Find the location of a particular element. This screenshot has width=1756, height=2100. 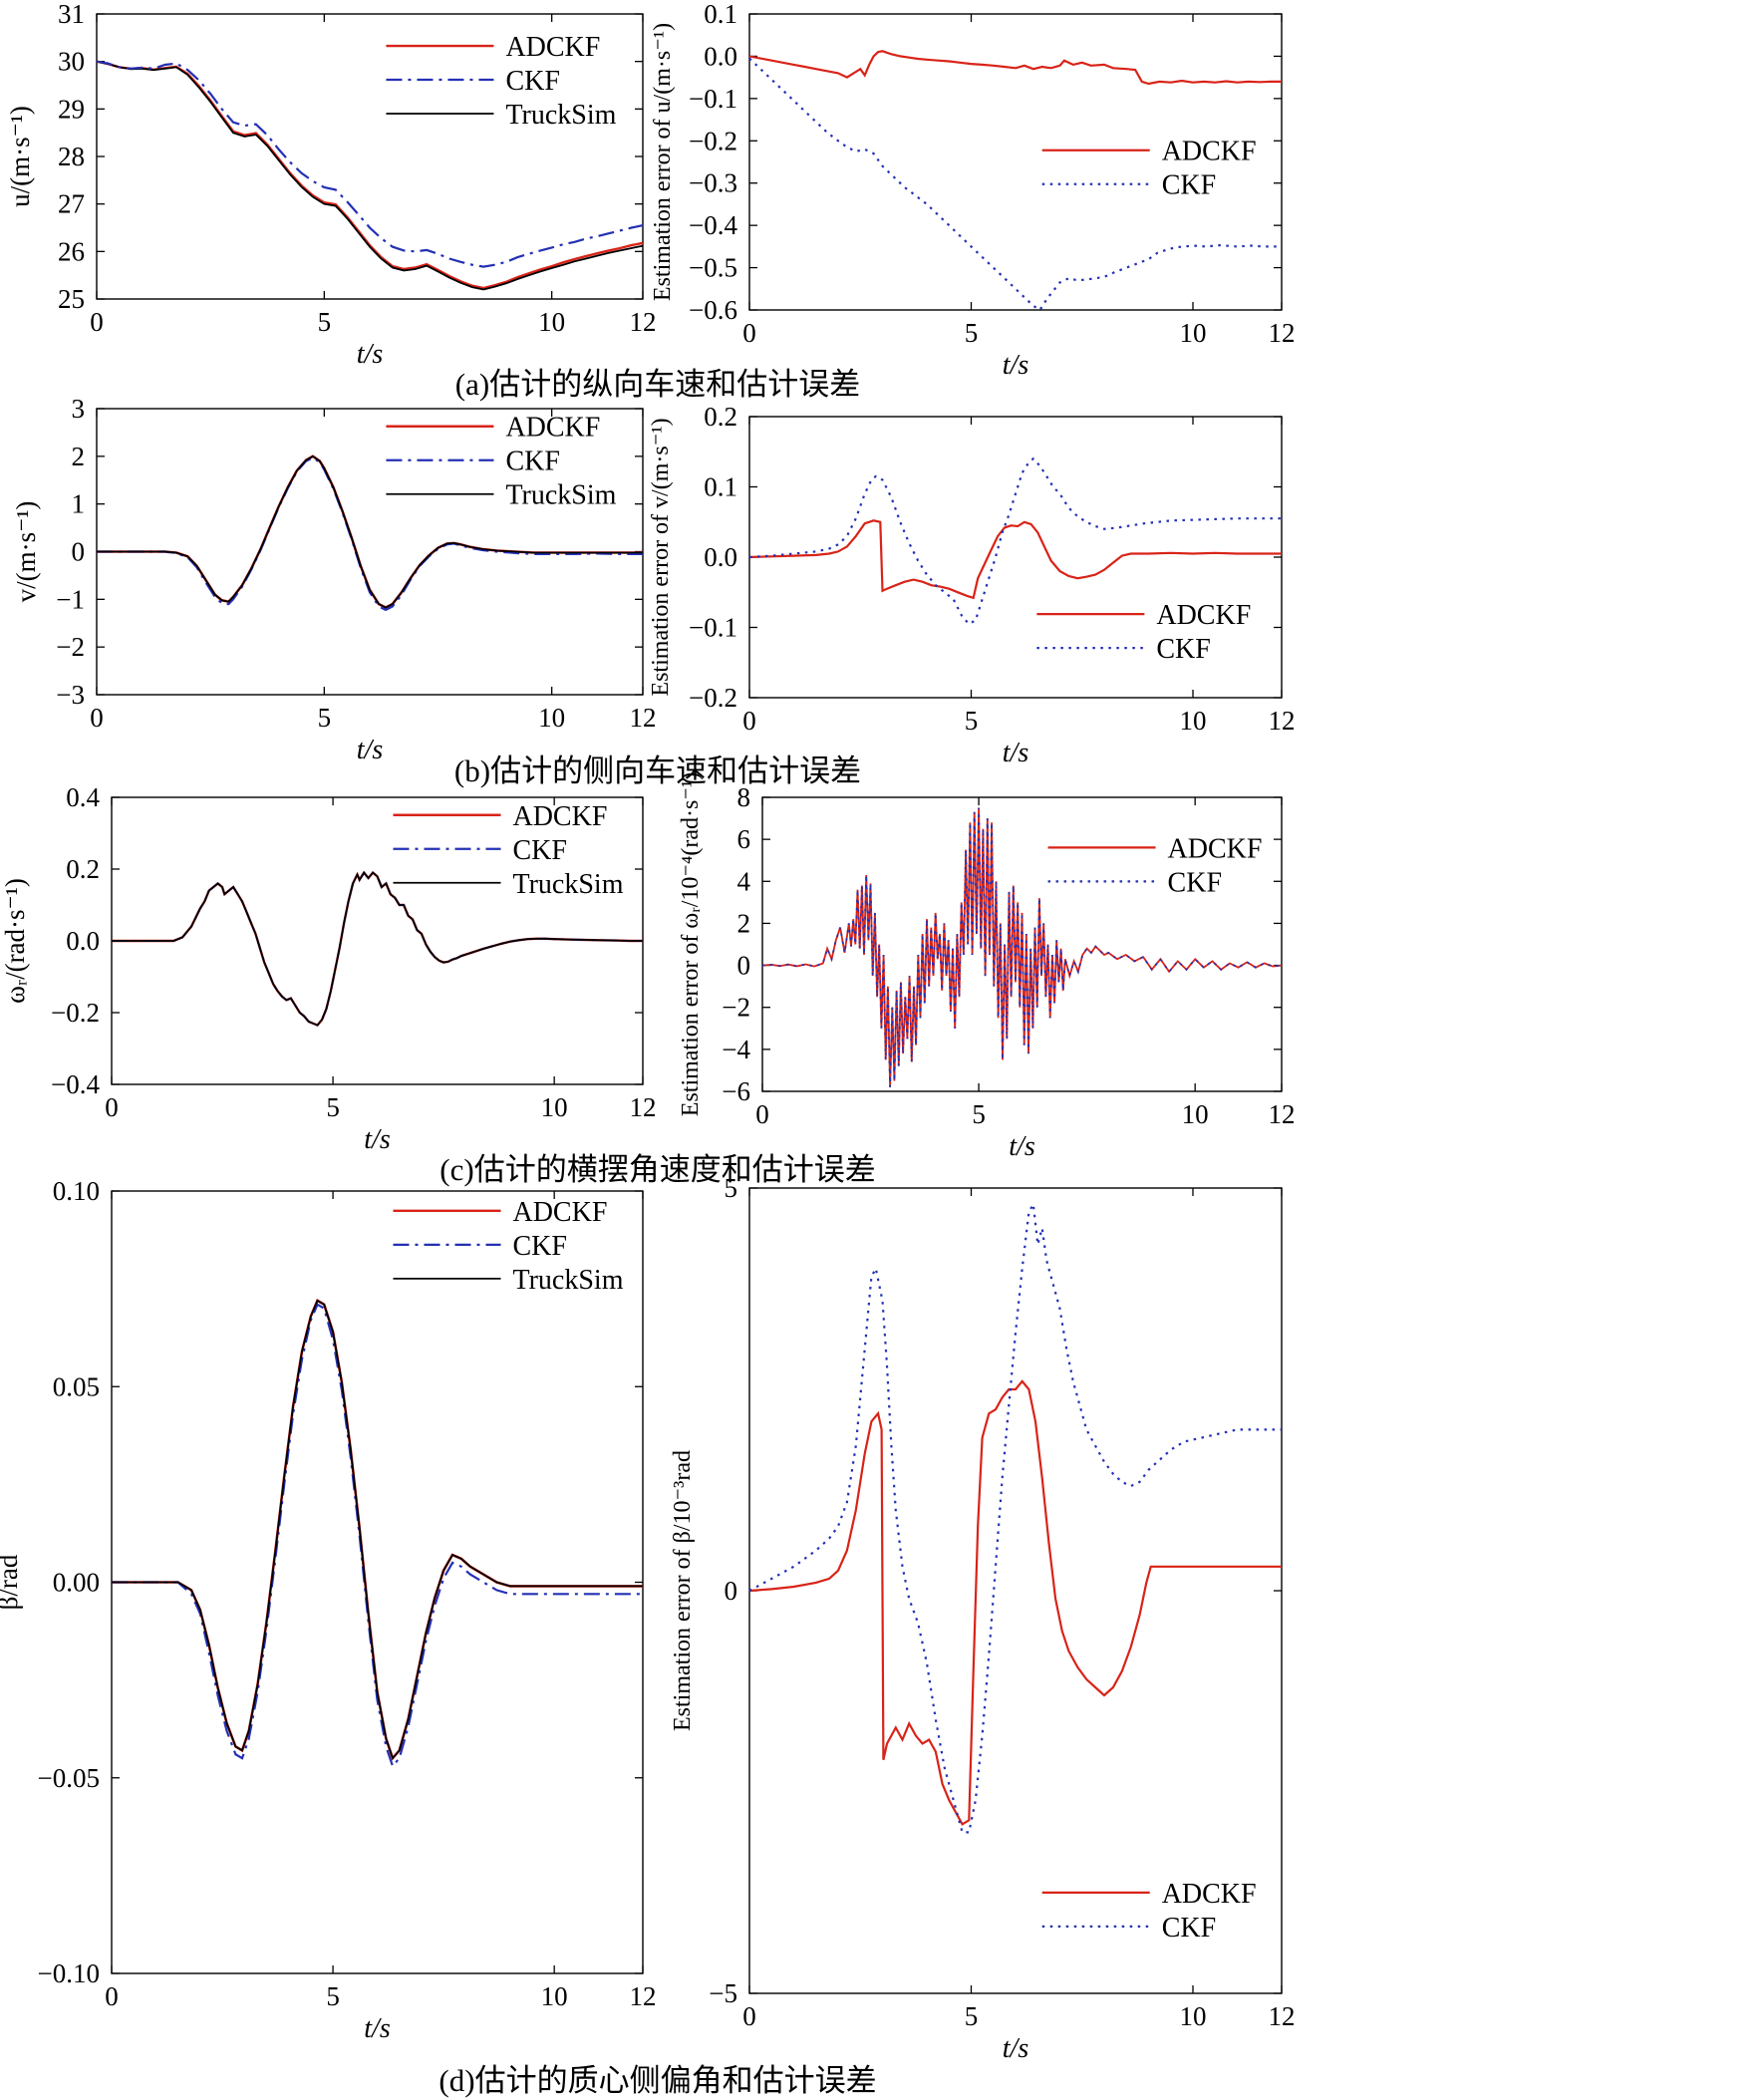

y-tick-label: −5 is located at coordinates (723, 1993).